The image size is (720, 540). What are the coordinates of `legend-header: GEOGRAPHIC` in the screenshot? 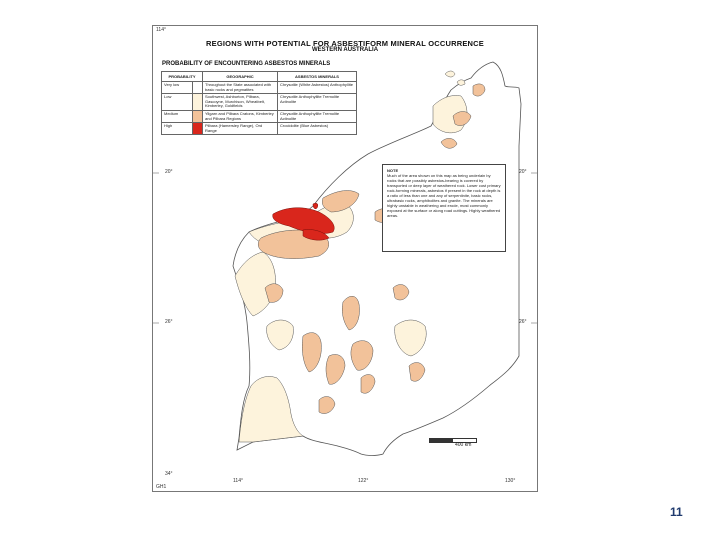 It's located at (240, 76).